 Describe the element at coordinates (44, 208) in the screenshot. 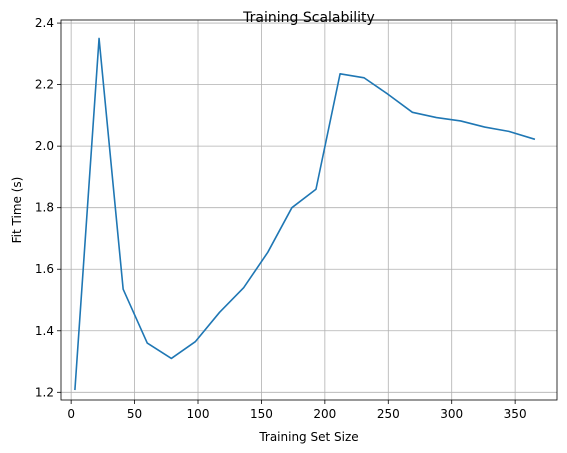

I see `y-tick-label: 1.8` at that location.